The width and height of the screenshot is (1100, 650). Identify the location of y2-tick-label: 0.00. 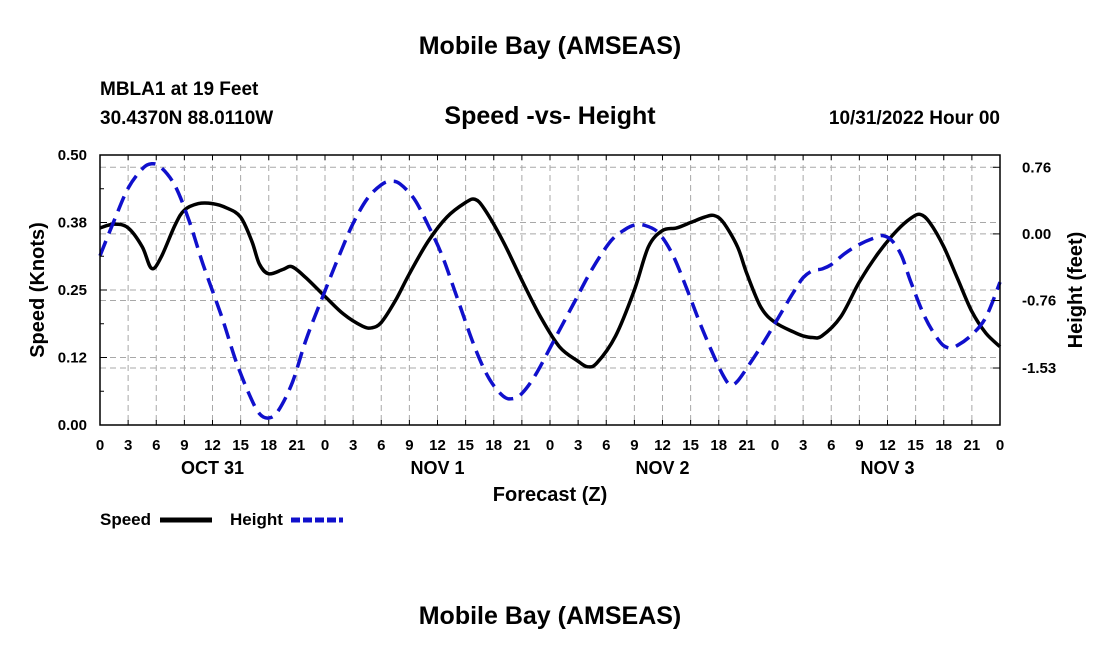
(1036, 234).